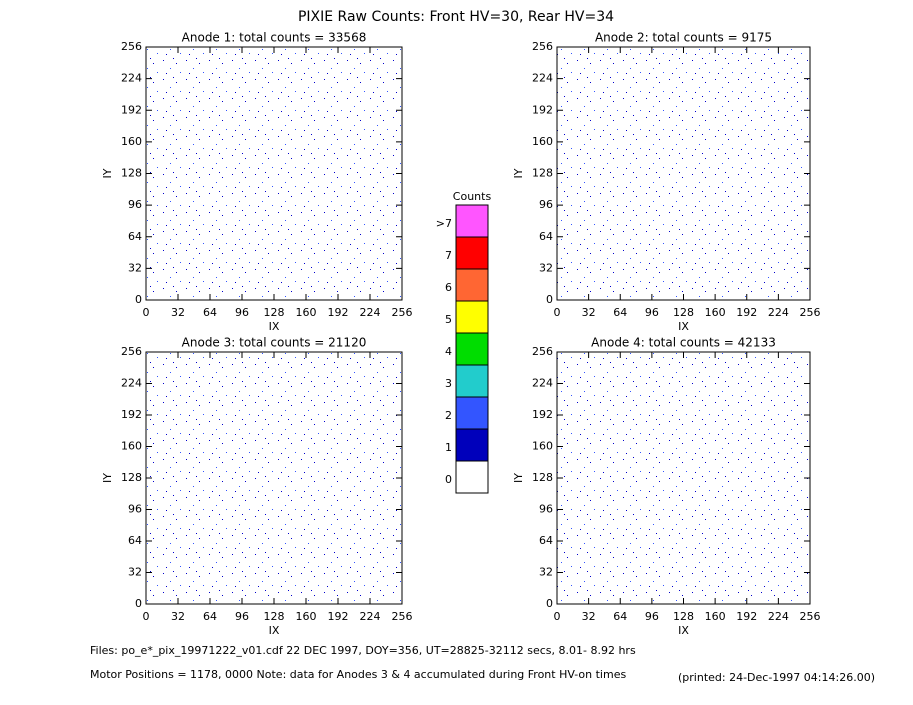 The height and width of the screenshot is (705, 913). I want to click on colorbar-label: 2, so click(448, 415).